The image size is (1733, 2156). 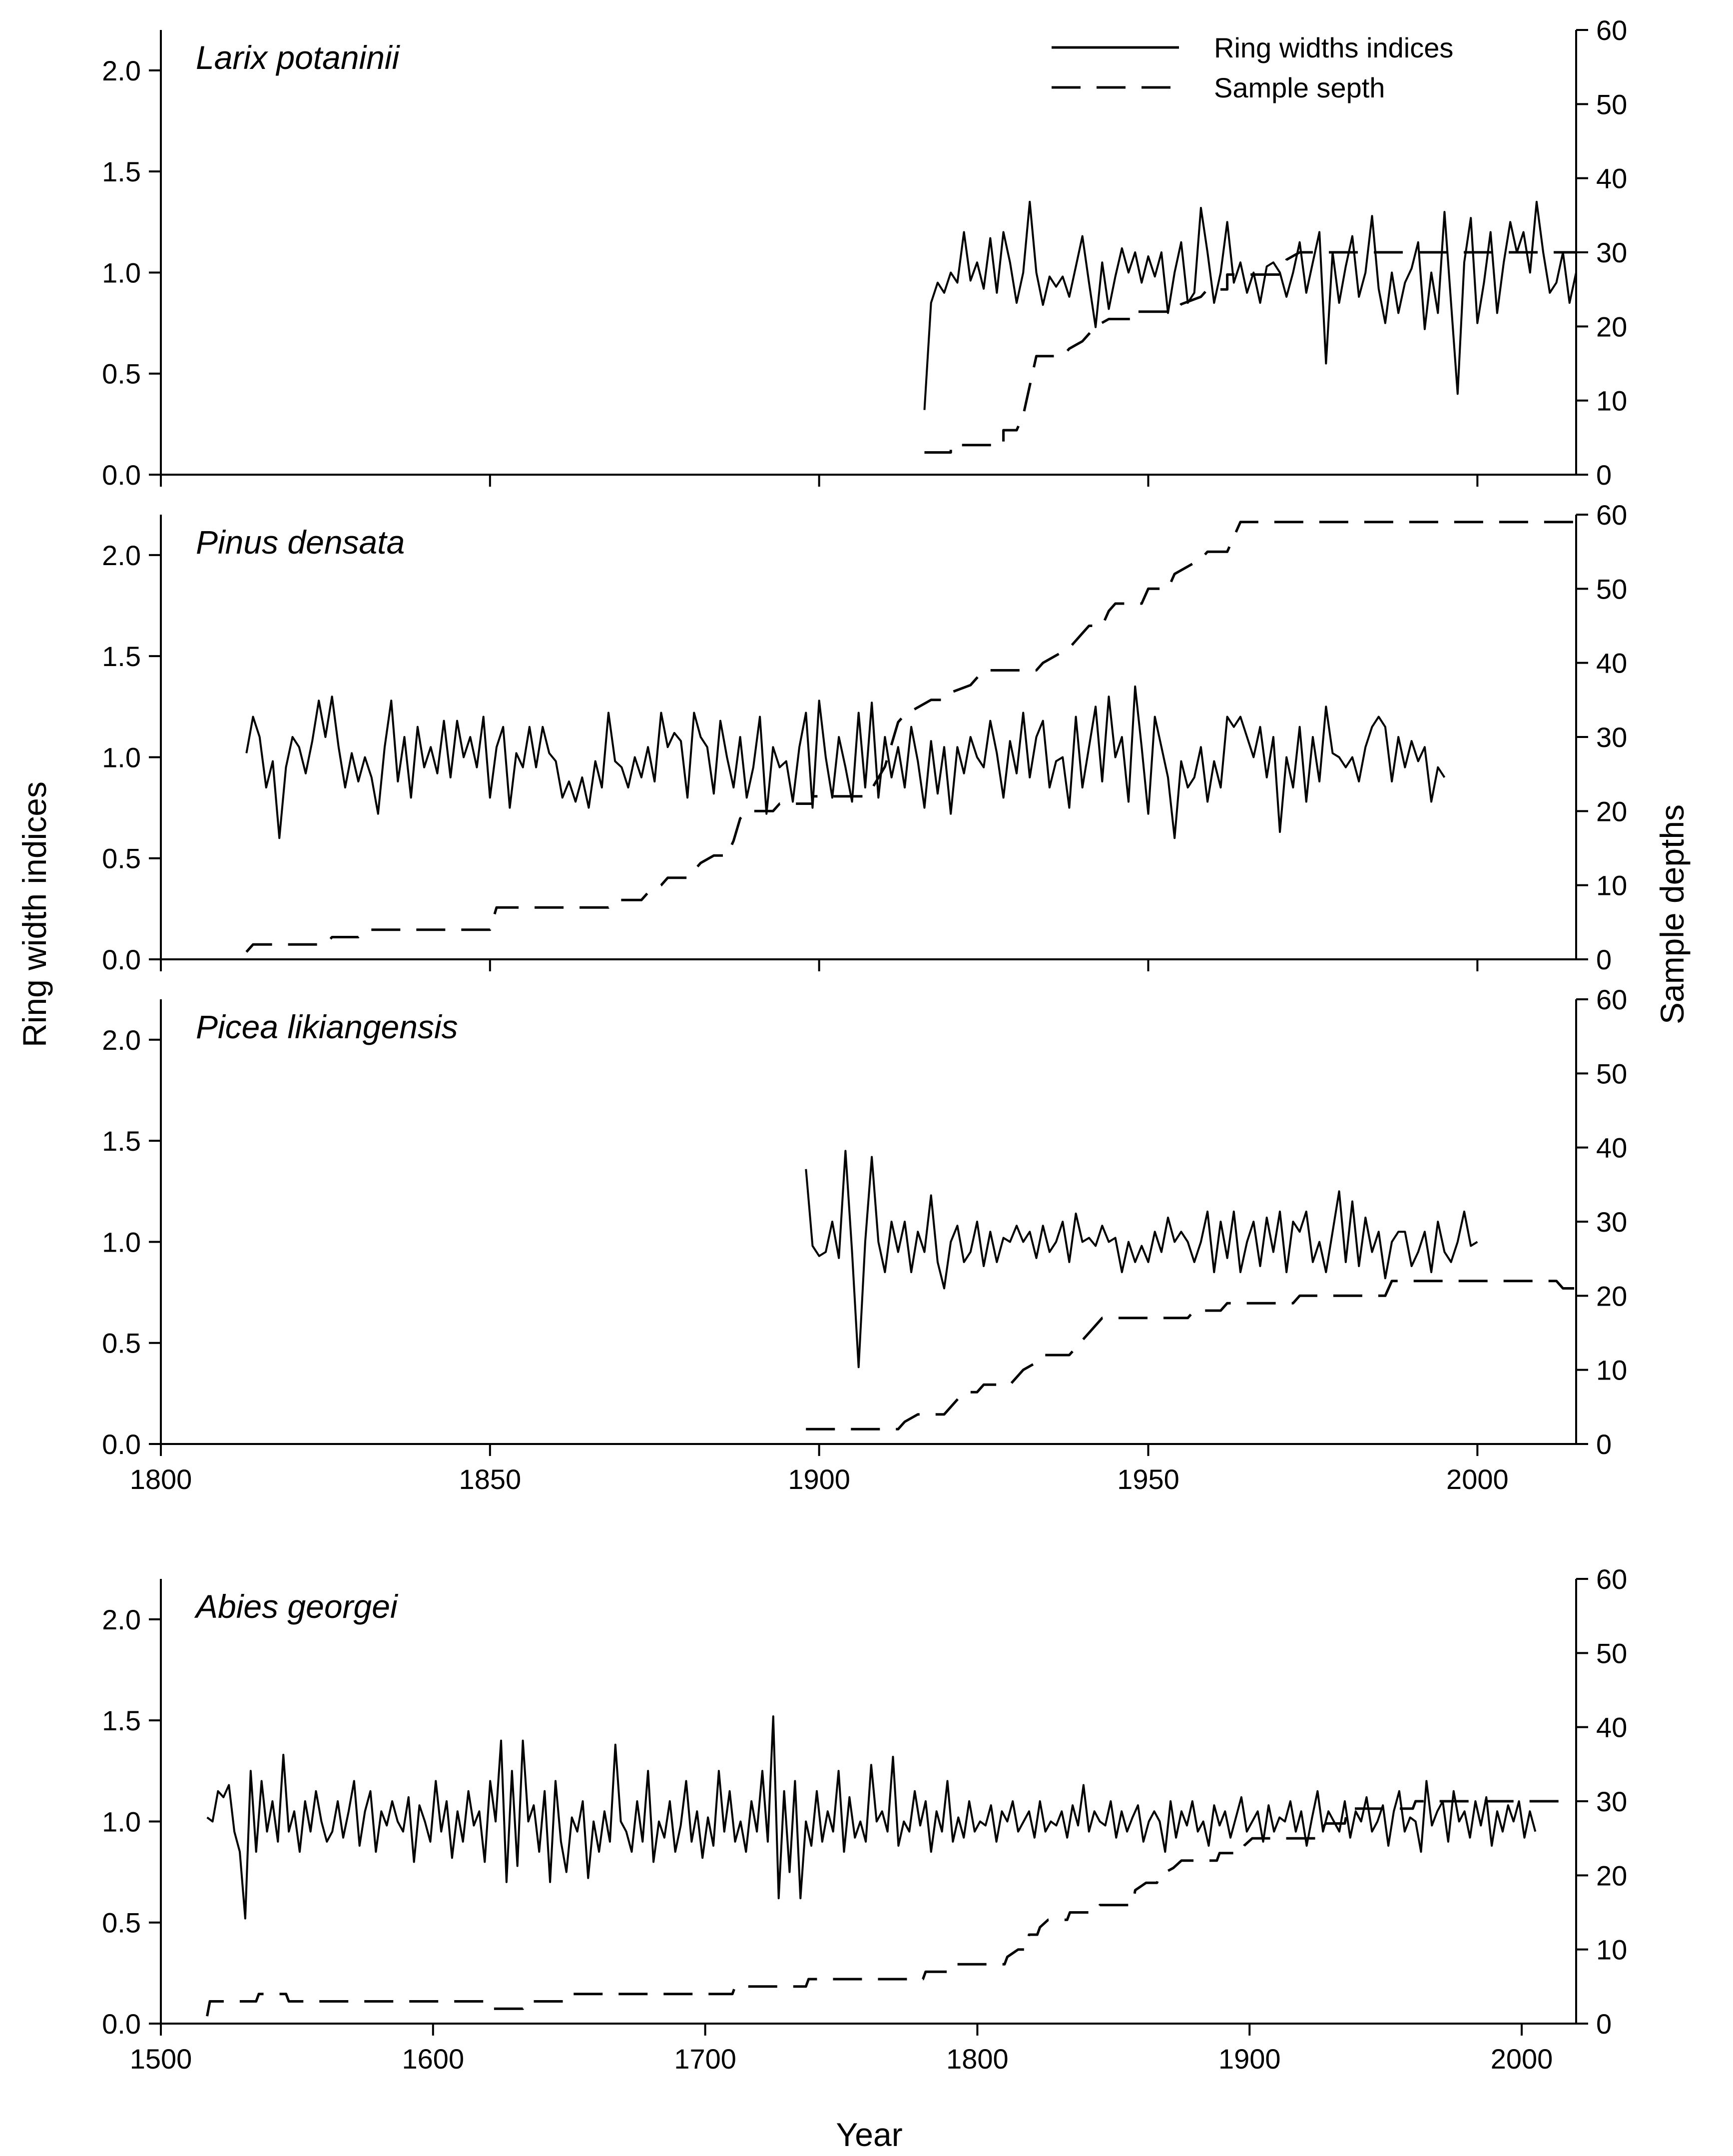 What do you see at coordinates (490, 1479) in the screenshot?
I see `panel-3-x-tick-label: 1850` at bounding box center [490, 1479].